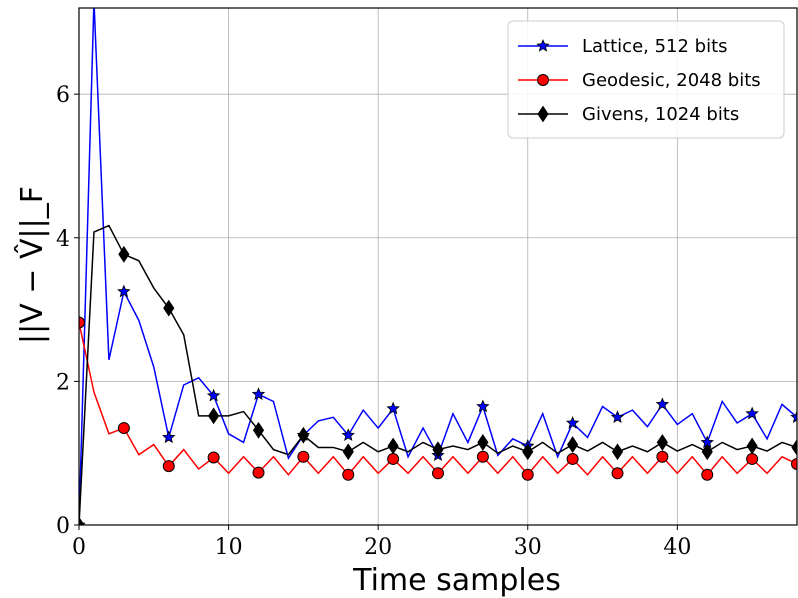 Image resolution: width=798 pixels, height=598 pixels. I want to click on y-tick-label: 6, so click(63, 95).